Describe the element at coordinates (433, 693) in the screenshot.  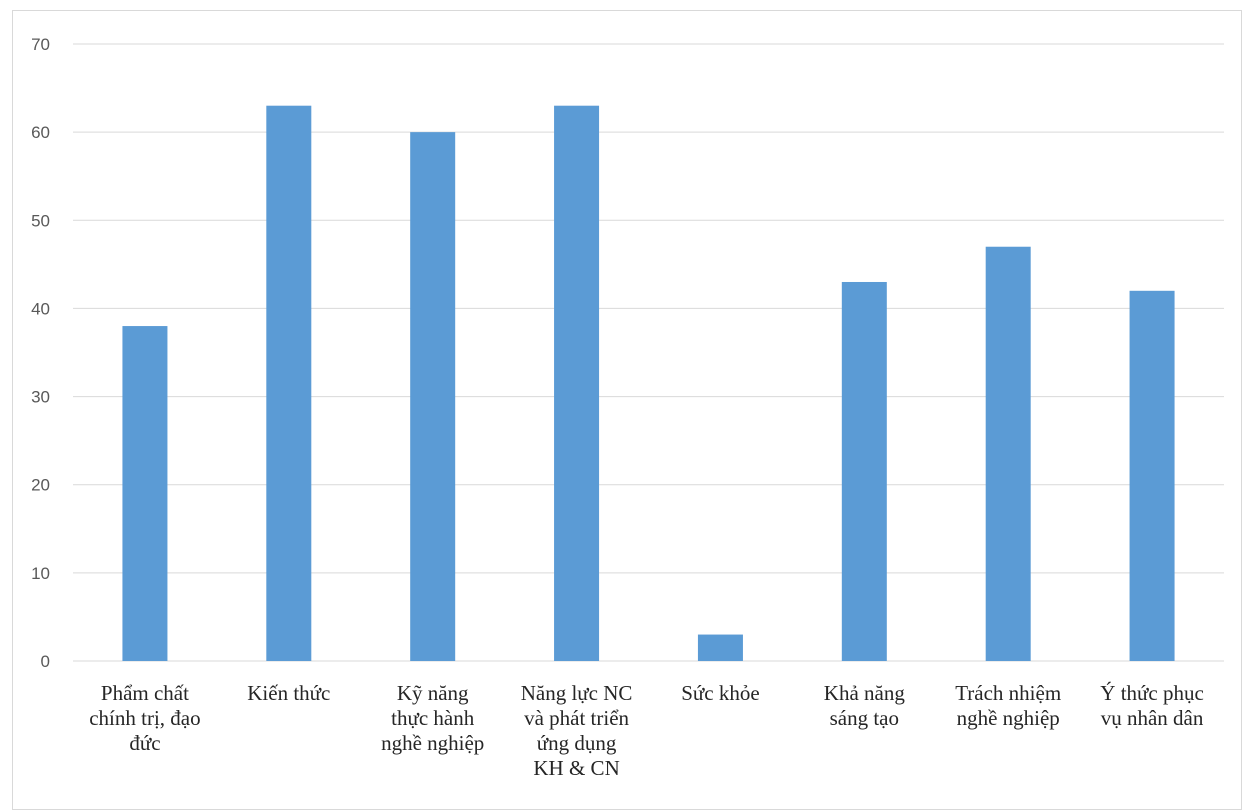
I see `x-tick-label-line: Kỹ năng` at that location.